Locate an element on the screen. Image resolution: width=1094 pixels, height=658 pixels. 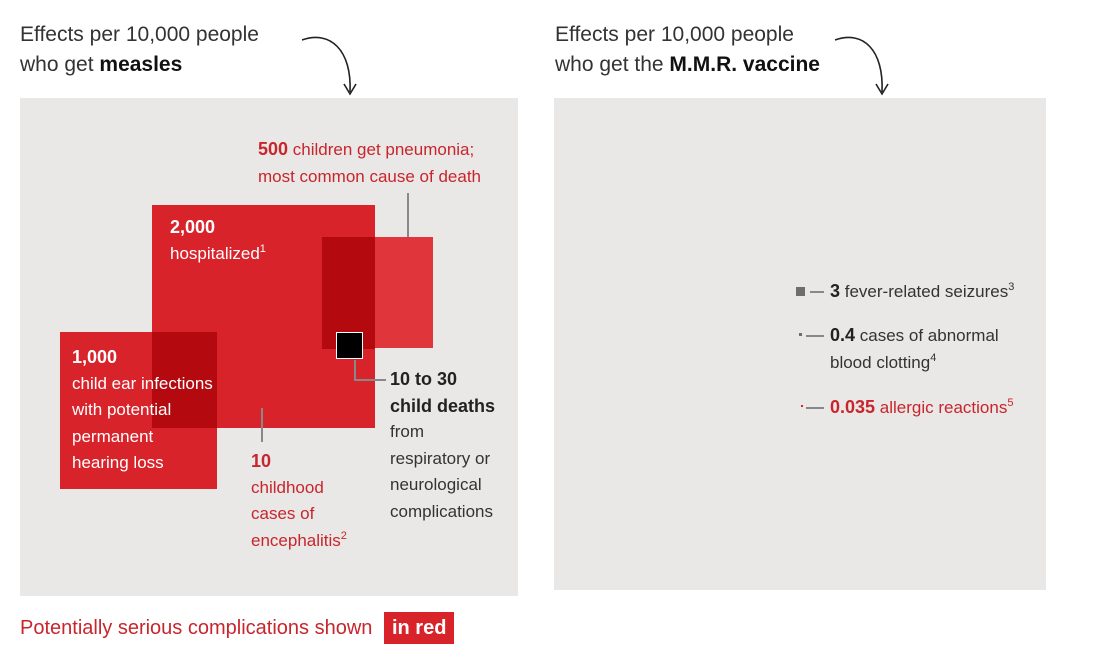
overlap-hosp-ear is located at coordinates (184, 380).